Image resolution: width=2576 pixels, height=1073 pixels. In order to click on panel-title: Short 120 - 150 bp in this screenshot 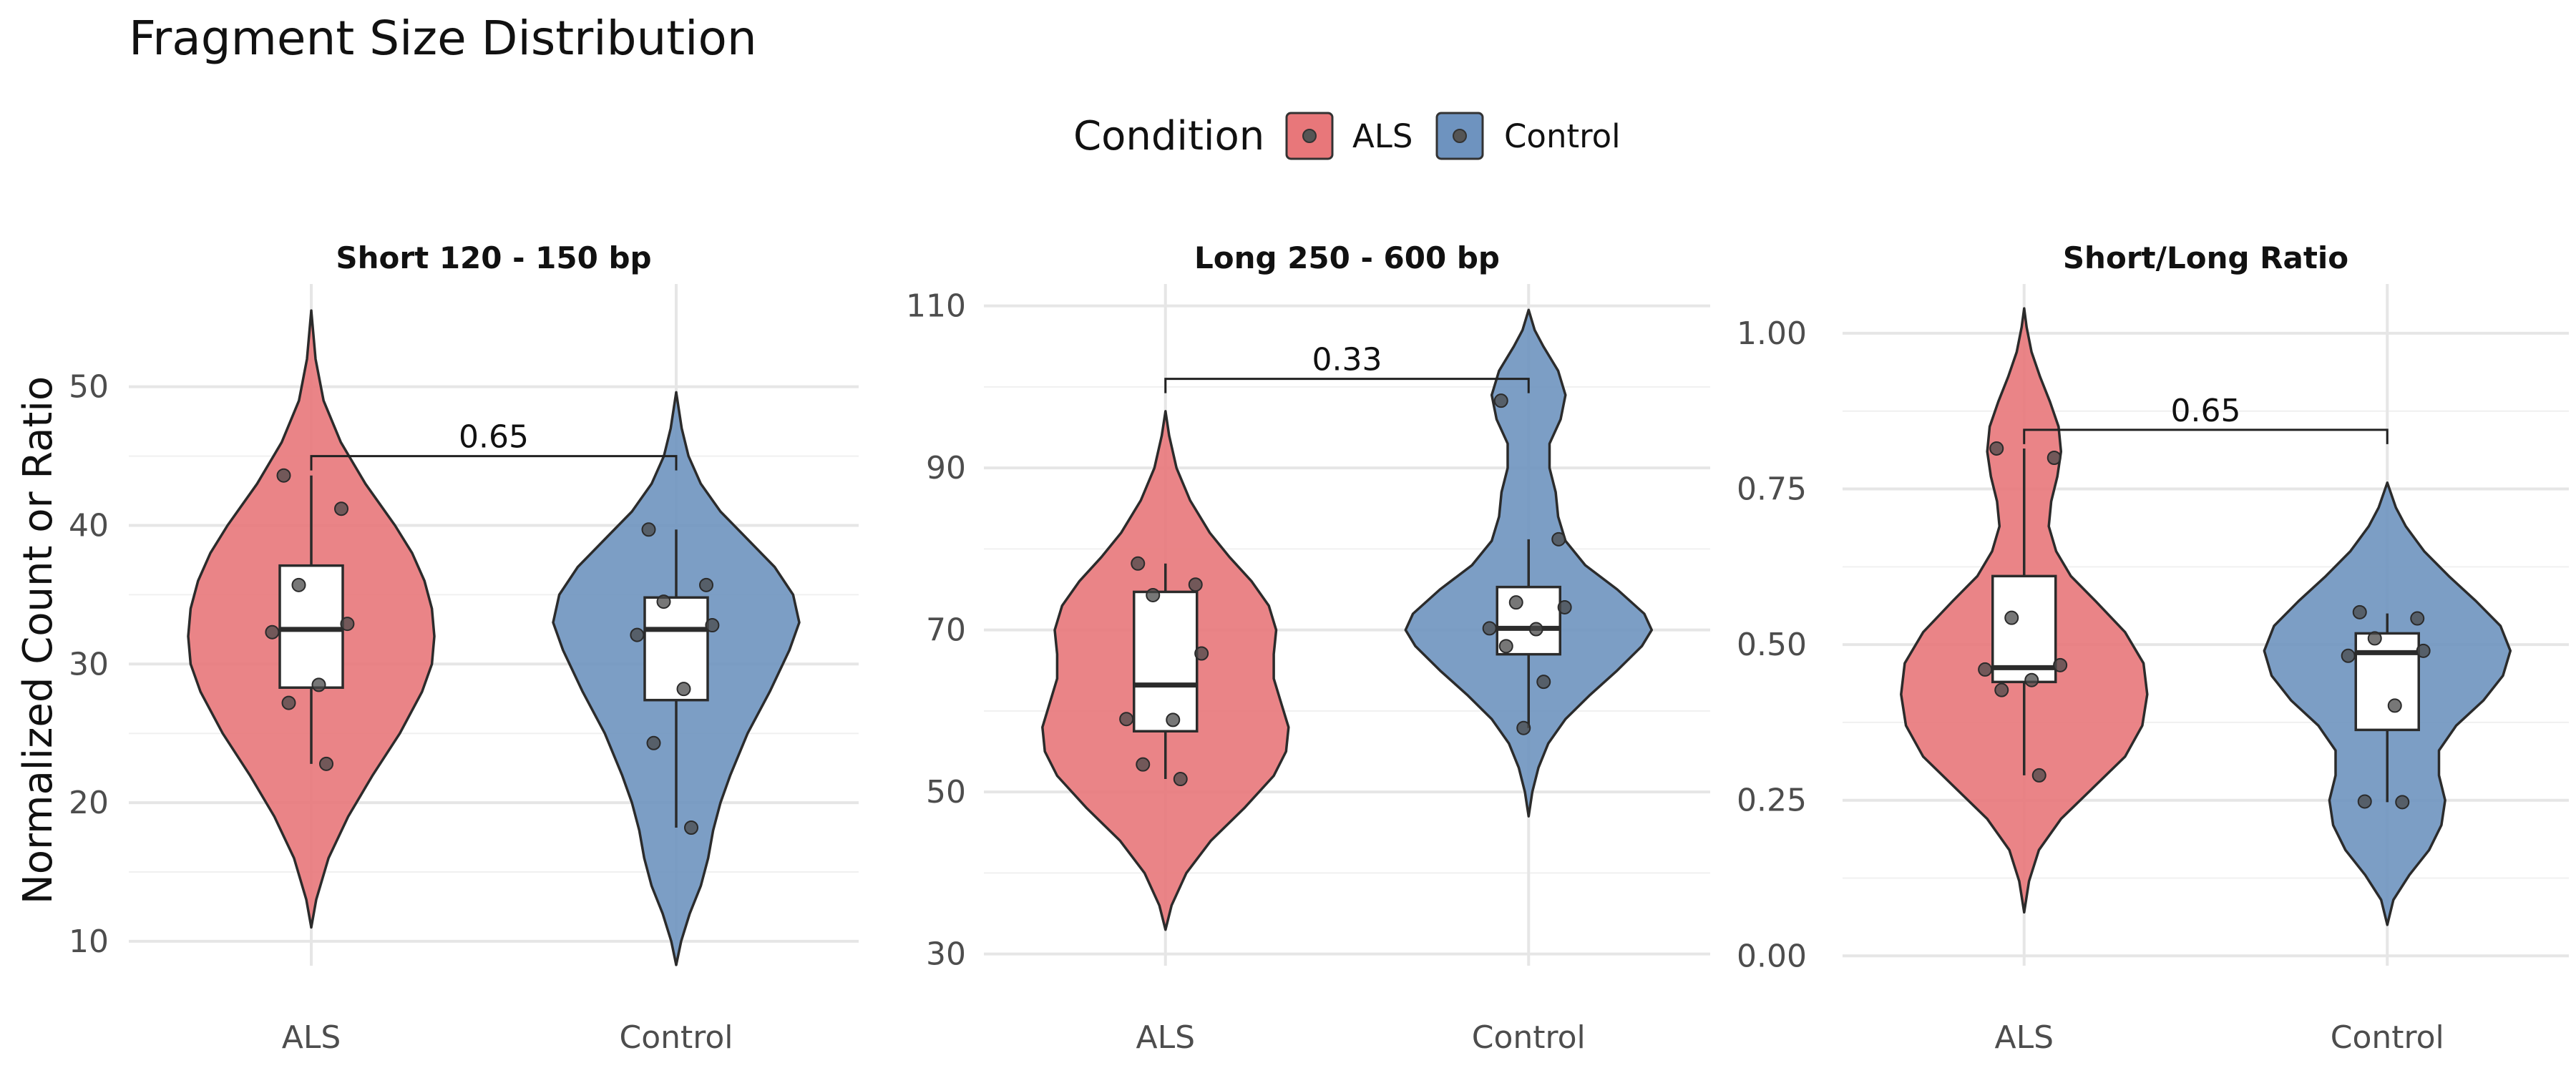, I will do `click(493, 257)`.